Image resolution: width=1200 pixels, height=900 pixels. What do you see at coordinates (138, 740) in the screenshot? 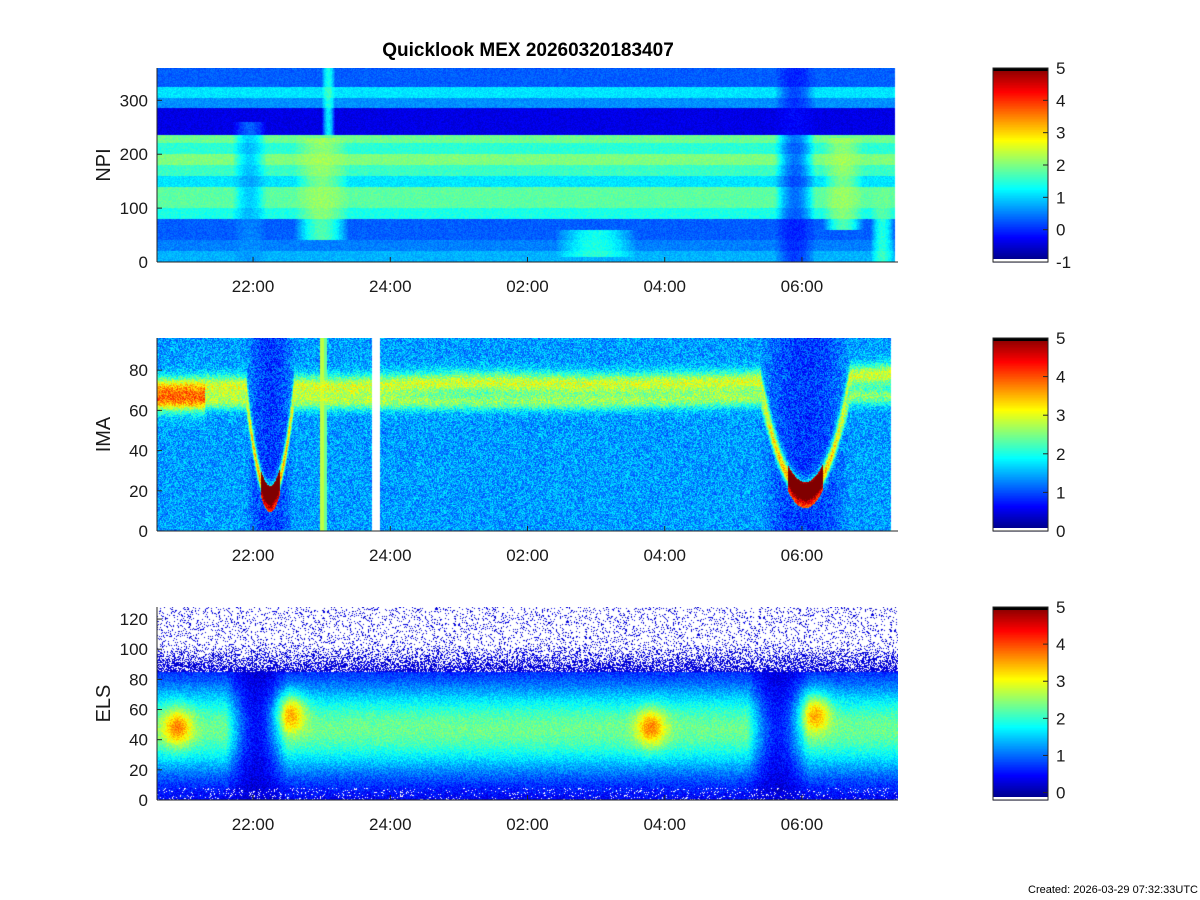
I see `y-tick-label: 40` at bounding box center [138, 740].